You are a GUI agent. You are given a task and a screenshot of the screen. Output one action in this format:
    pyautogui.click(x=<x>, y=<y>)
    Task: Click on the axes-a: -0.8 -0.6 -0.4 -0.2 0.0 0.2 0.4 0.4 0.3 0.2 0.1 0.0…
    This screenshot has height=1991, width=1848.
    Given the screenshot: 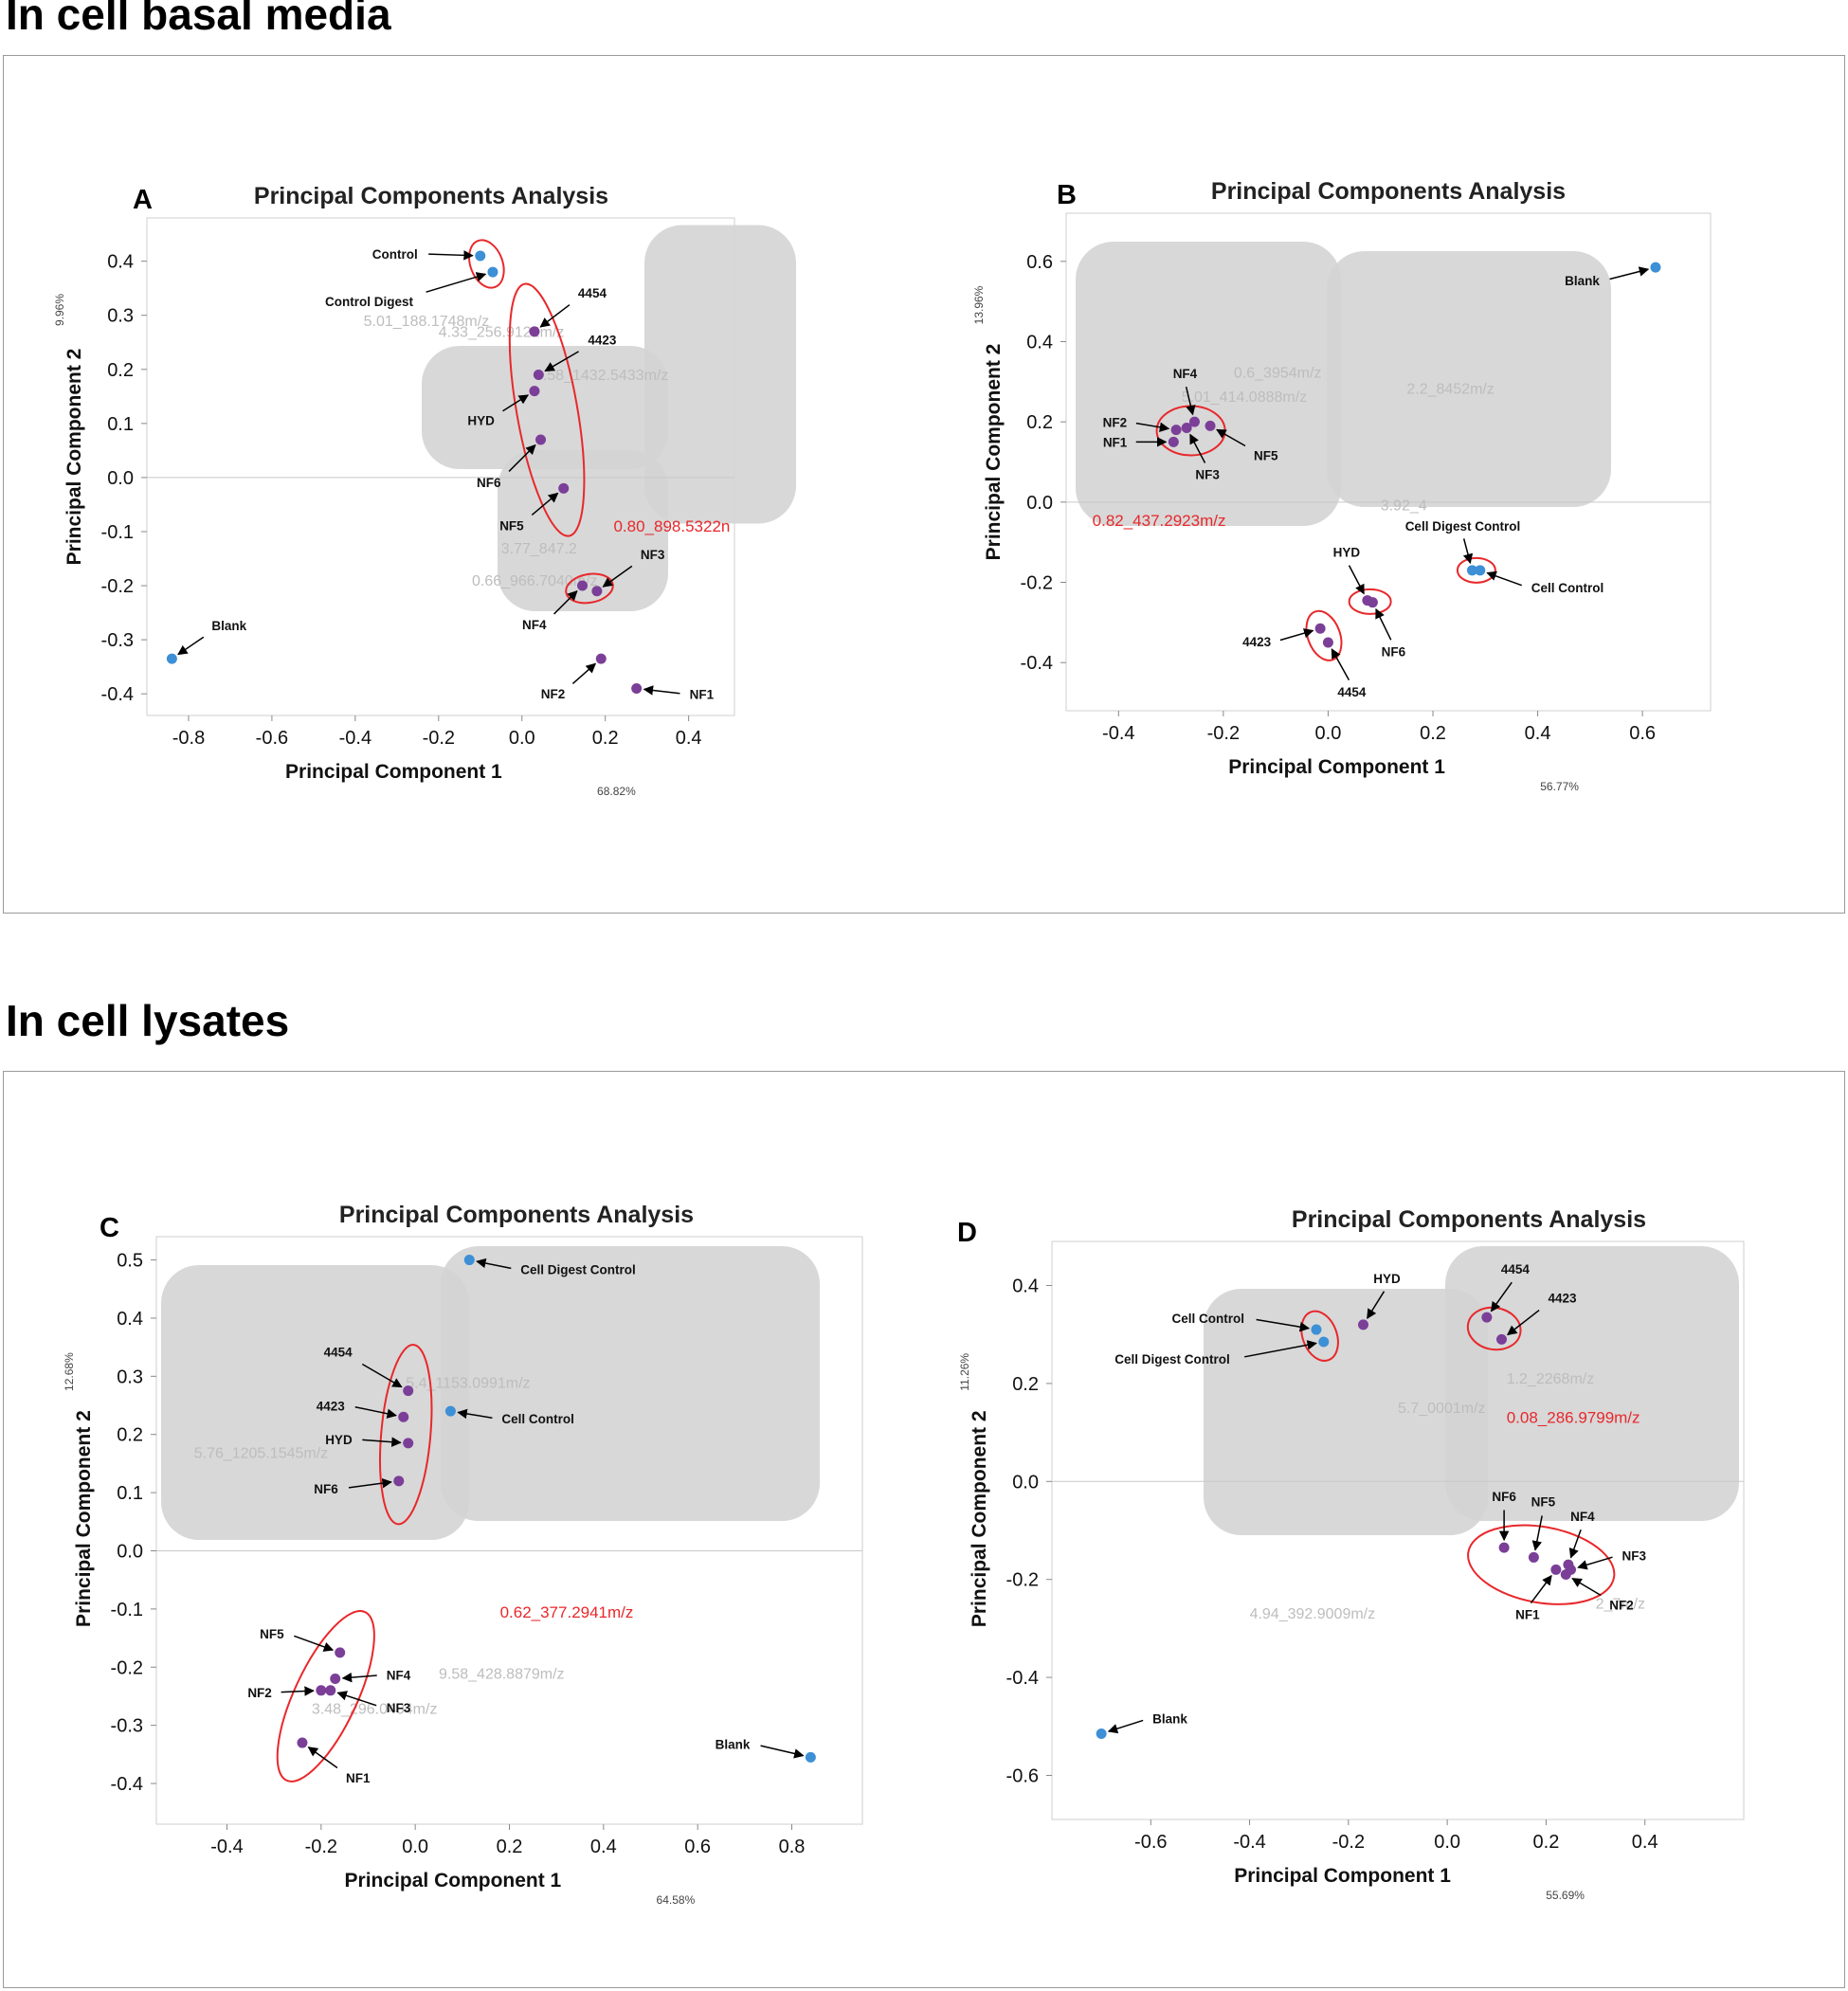 What is the action you would take?
    pyautogui.click(x=401, y=501)
    